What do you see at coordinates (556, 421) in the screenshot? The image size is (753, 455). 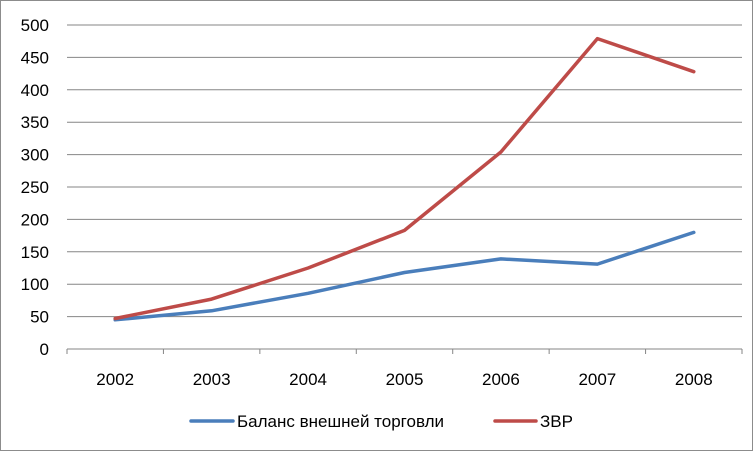 I see `legend-label: ЗВР` at bounding box center [556, 421].